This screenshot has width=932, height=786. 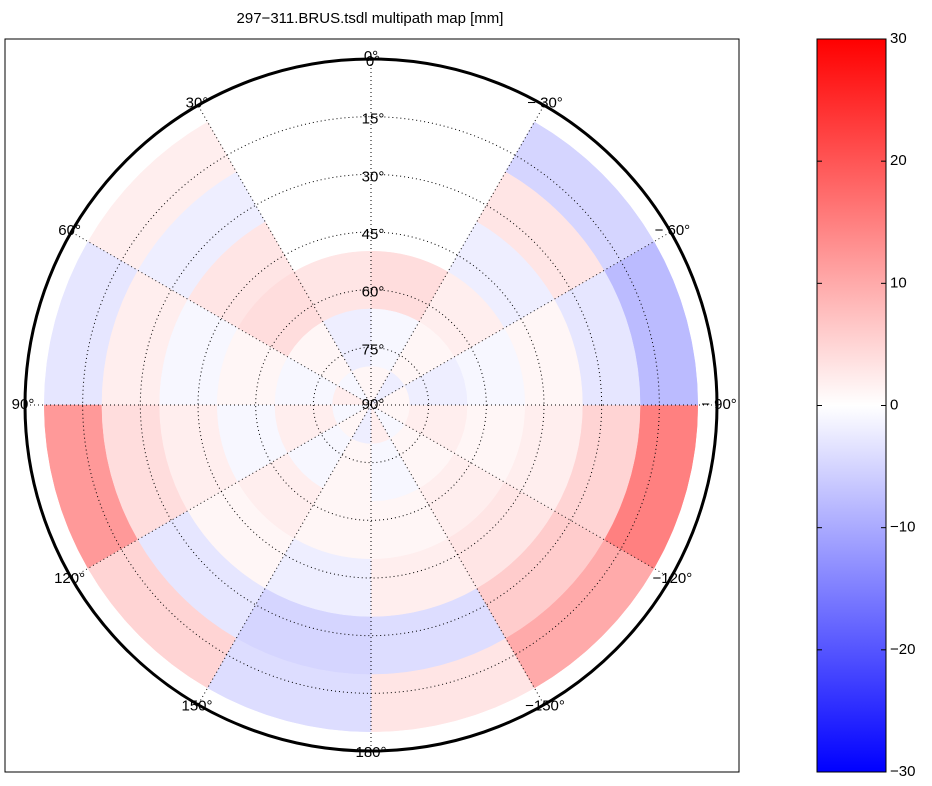 I want to click on azimuth-label: 30°, so click(x=197, y=103).